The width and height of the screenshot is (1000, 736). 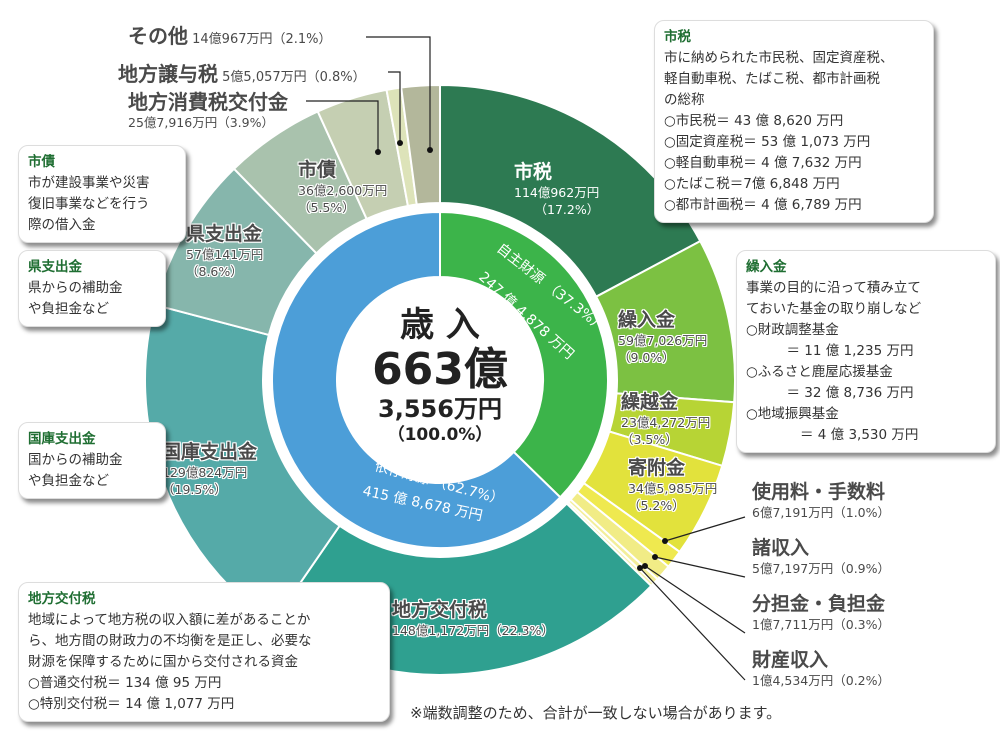 I want to click on label-kifu: 寄附金 34億5,985万円 （5.2%）, so click(x=673, y=485).